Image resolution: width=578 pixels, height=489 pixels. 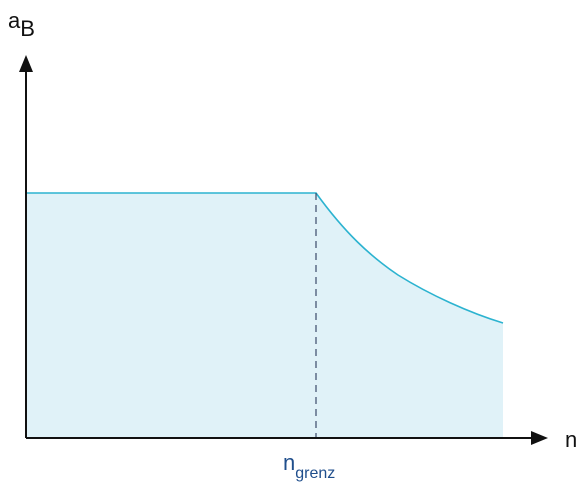 What do you see at coordinates (14, 20) in the screenshot?
I see `y-axis-label-main: a` at bounding box center [14, 20].